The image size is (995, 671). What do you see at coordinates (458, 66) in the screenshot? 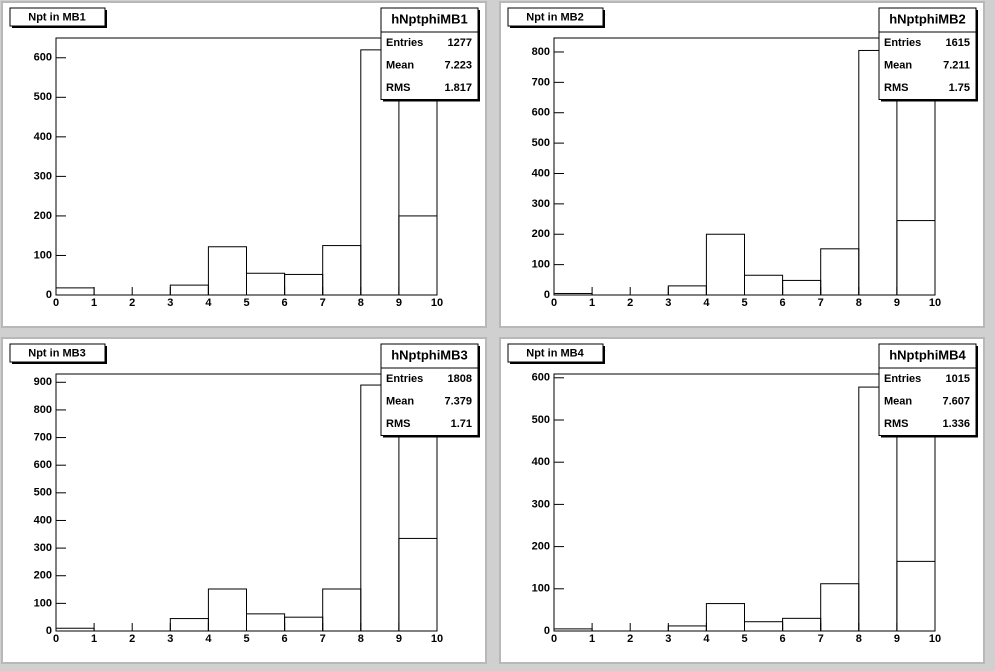
I see `stats-value: 7.223` at bounding box center [458, 66].